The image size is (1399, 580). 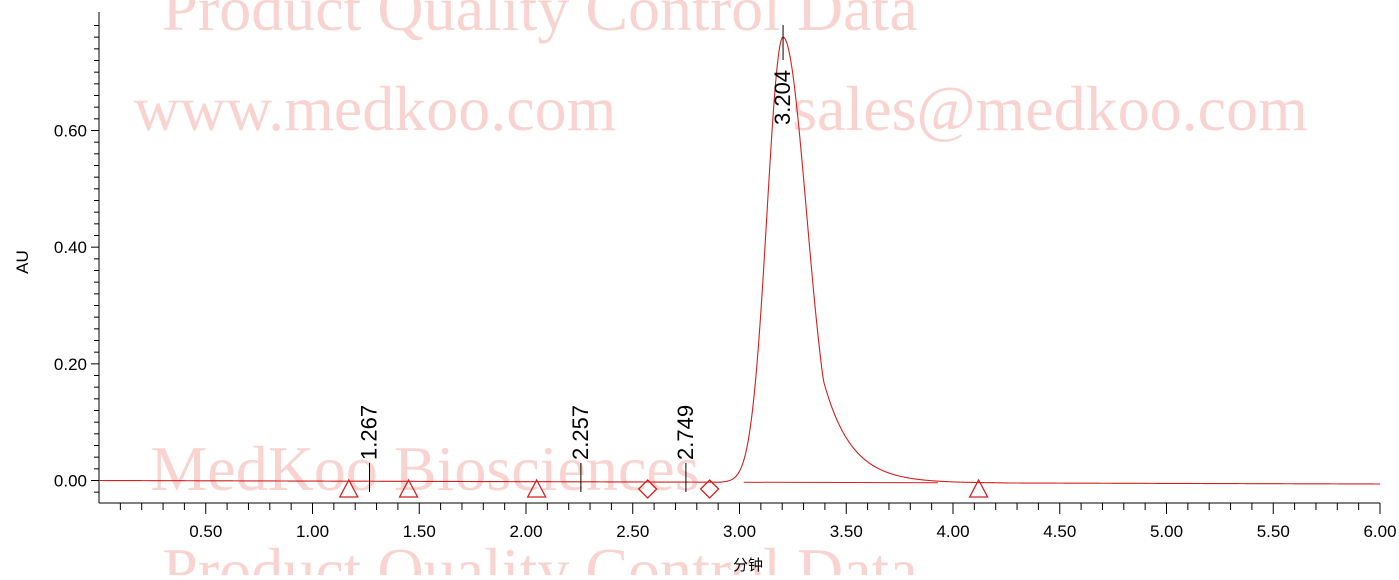 I want to click on watermark-bottom: Product Quality Control Data, so click(x=539, y=555).